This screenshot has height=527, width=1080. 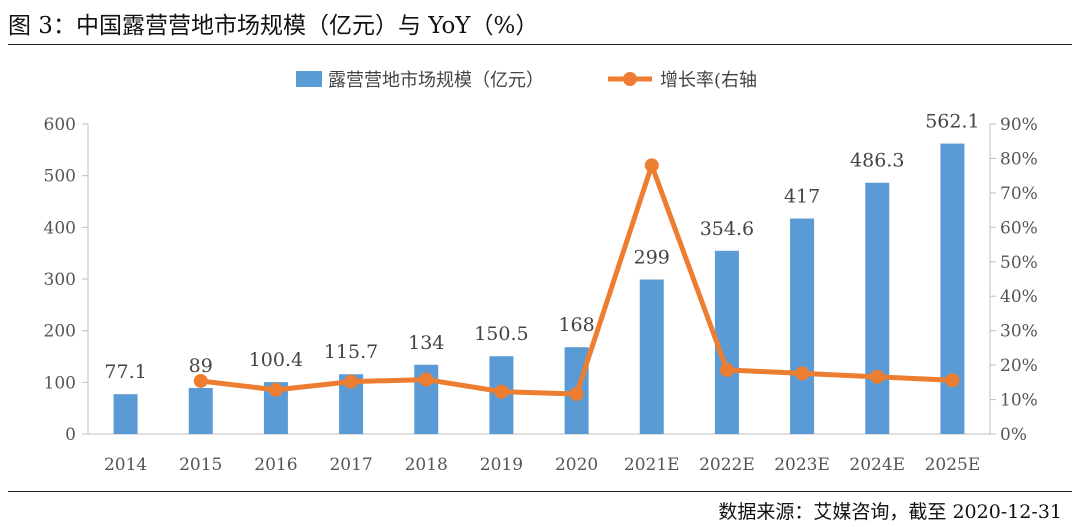 I want to click on figure-title: 图 3：中国露营营地市场规模（亿元）与 YoY（%）, so click(x=273, y=26).